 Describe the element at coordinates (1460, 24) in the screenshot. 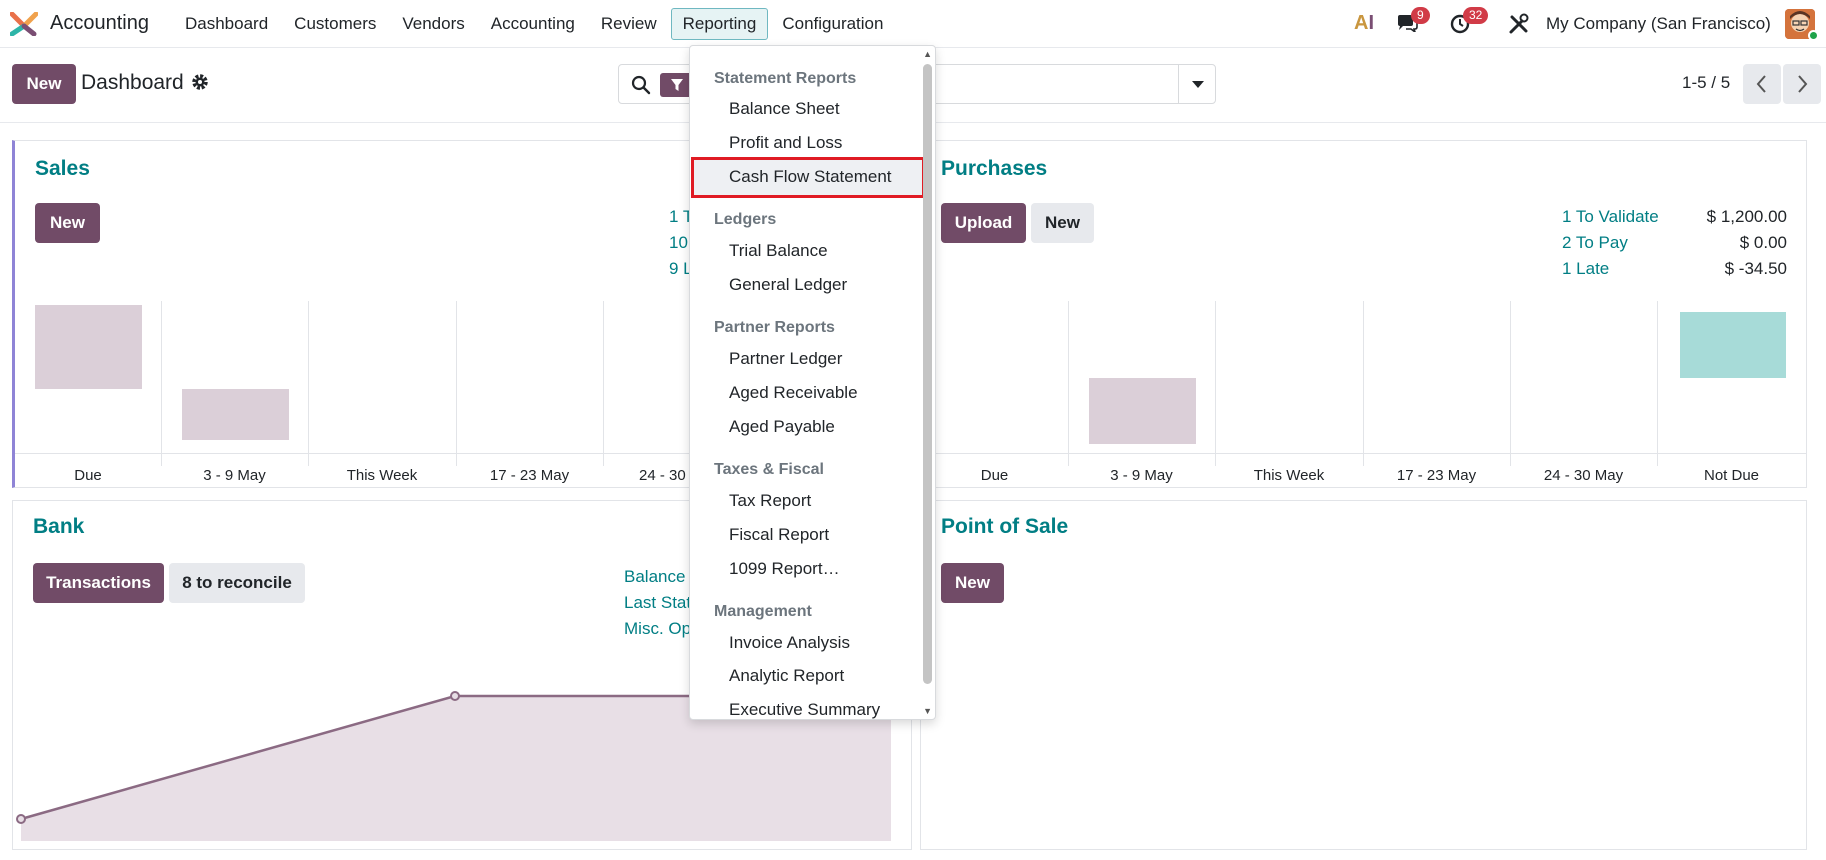

I see `activity-clock-icon` at that location.